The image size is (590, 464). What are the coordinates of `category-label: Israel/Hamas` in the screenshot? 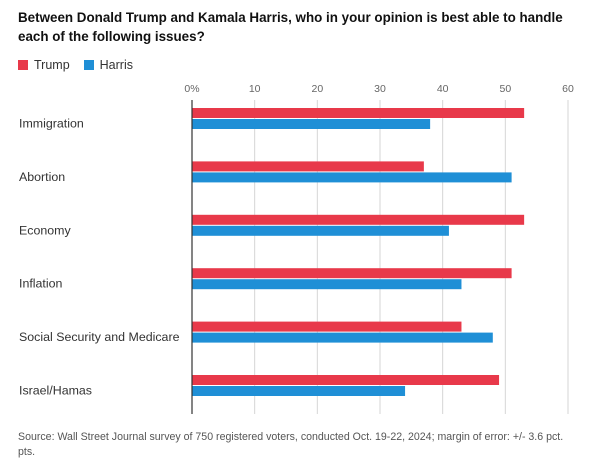 It's located at (55, 391).